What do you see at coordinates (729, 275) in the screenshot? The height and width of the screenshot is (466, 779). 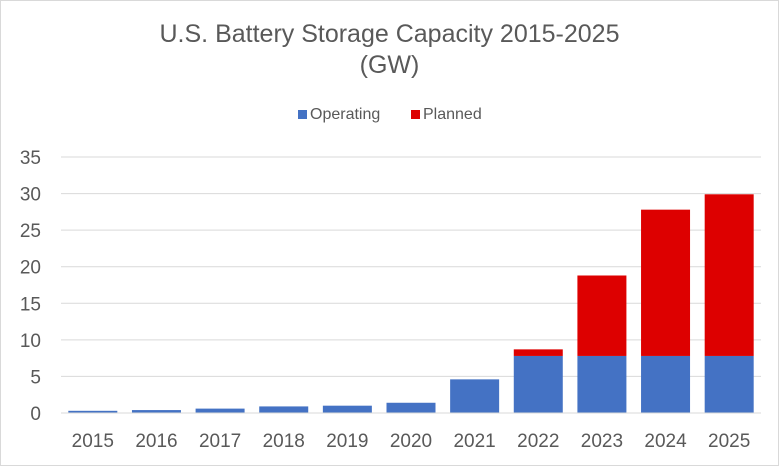 I see `bar-planned-2025` at bounding box center [729, 275].